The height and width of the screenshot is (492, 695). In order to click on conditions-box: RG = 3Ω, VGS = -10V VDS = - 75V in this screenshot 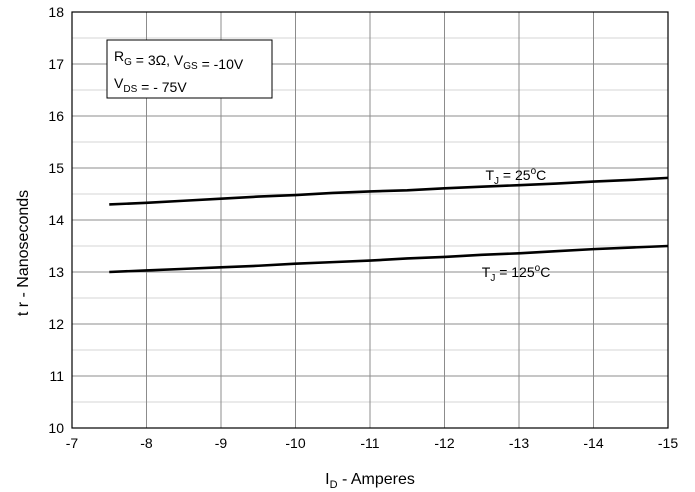, I will do `click(189, 69)`.